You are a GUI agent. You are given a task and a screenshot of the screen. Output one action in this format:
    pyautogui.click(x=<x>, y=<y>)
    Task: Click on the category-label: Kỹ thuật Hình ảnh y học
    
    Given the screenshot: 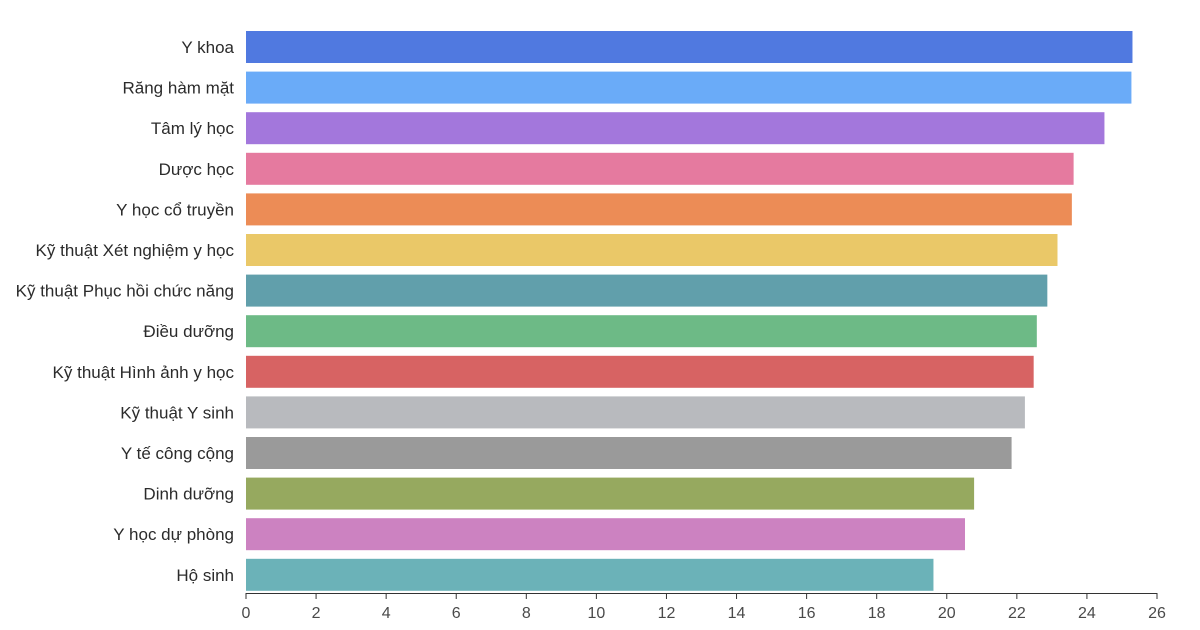 What is the action you would take?
    pyautogui.click(x=144, y=372)
    